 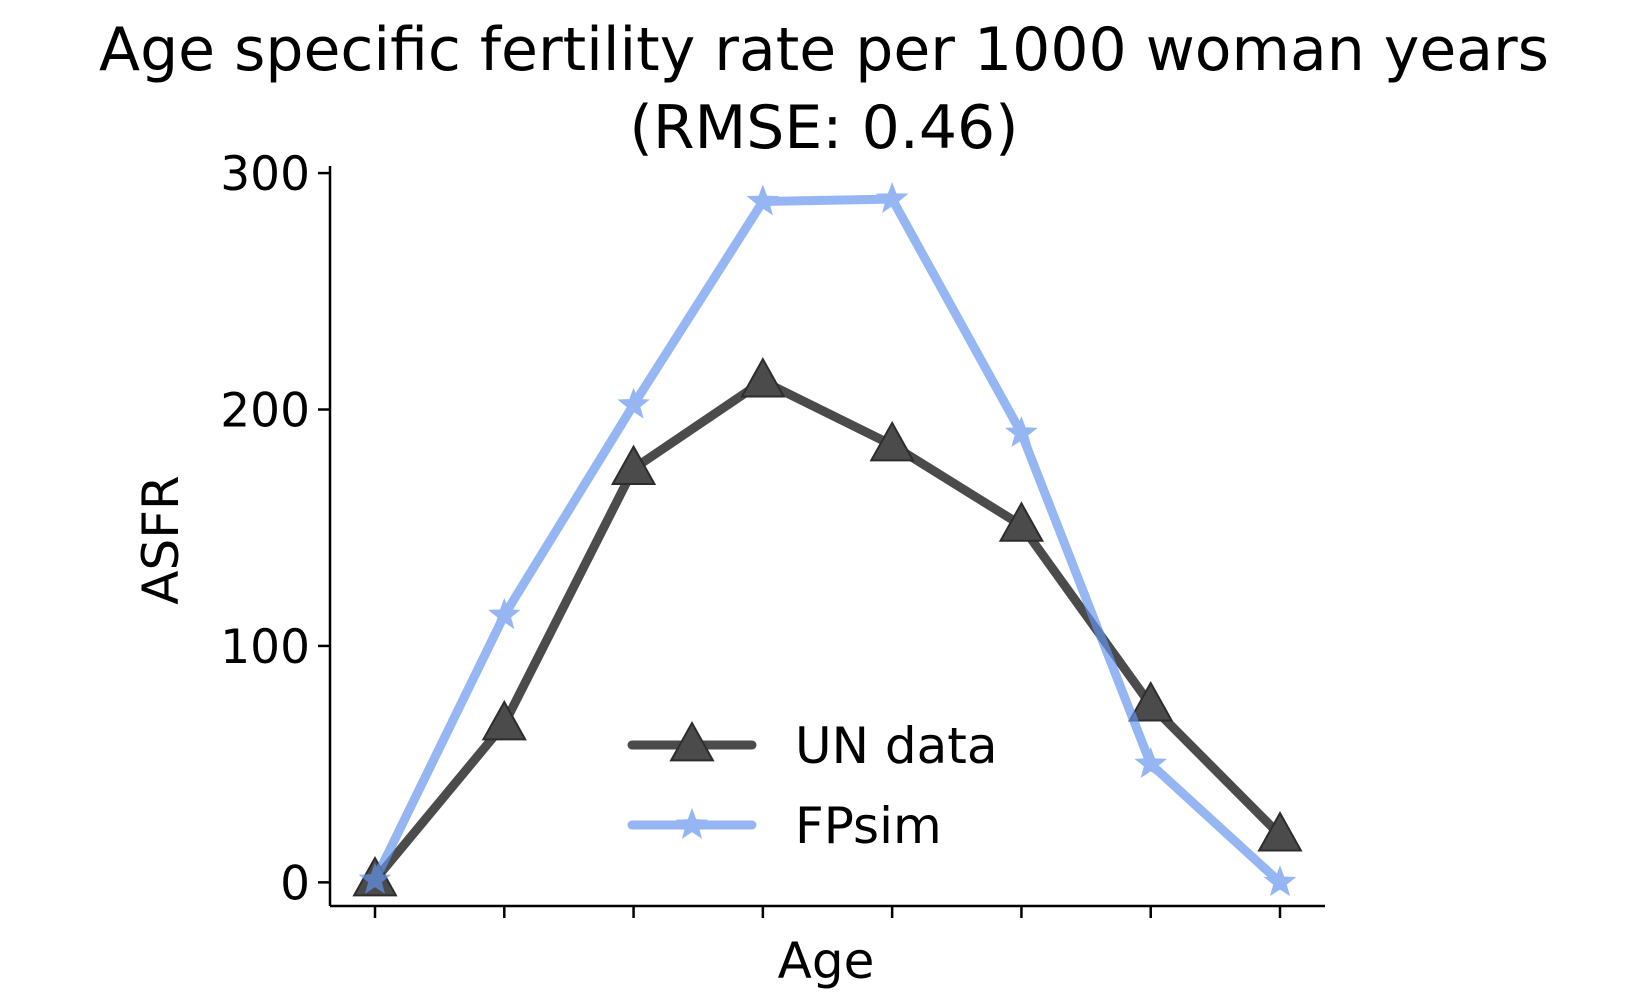 What do you see at coordinates (295, 883) in the screenshot?
I see `y-tick-label-0: 0` at bounding box center [295, 883].